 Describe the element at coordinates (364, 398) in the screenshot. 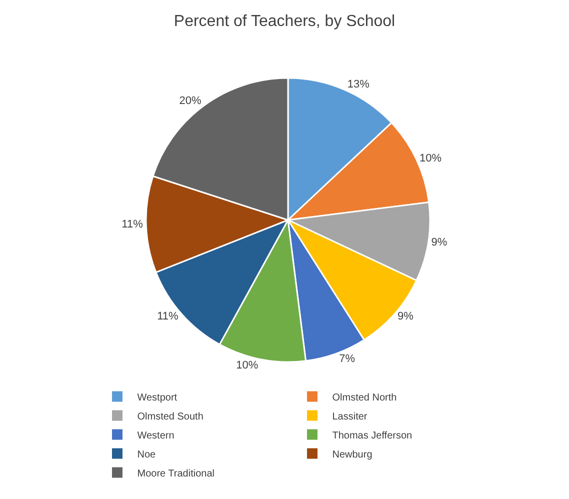

I see `legend-label: Olmsted North` at that location.